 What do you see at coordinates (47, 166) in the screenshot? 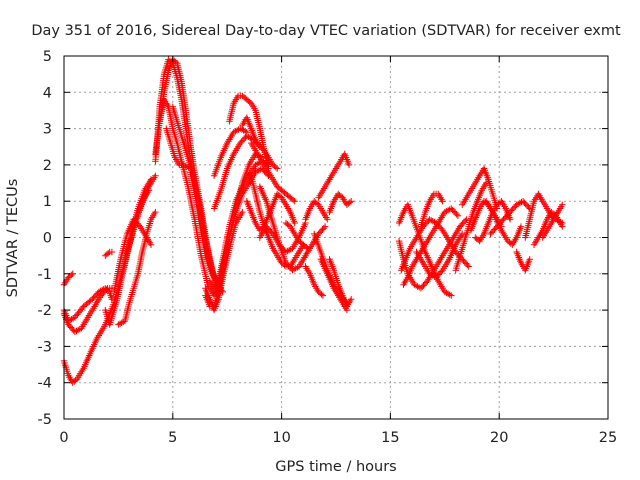
I see `y-tick-label: 2` at bounding box center [47, 166].